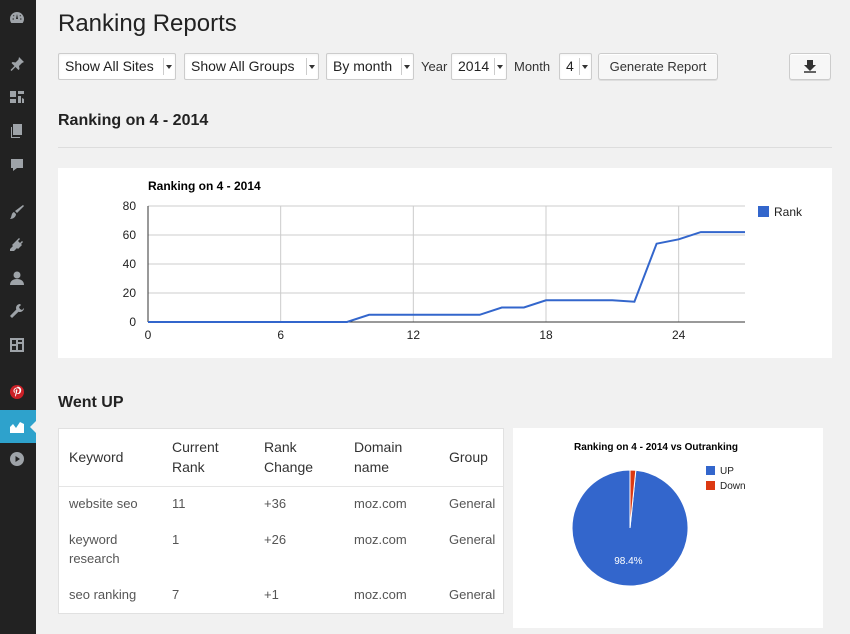 The height and width of the screenshot is (634, 850). Describe the element at coordinates (17, 392) in the screenshot. I see `pinterest-icon` at that location.